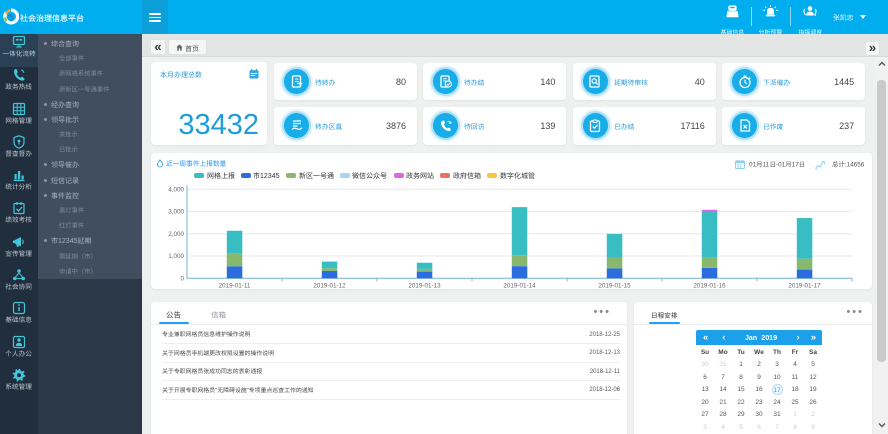  What do you see at coordinates (176, 189) in the screenshot?
I see `svg-text: 4,000` at bounding box center [176, 189].